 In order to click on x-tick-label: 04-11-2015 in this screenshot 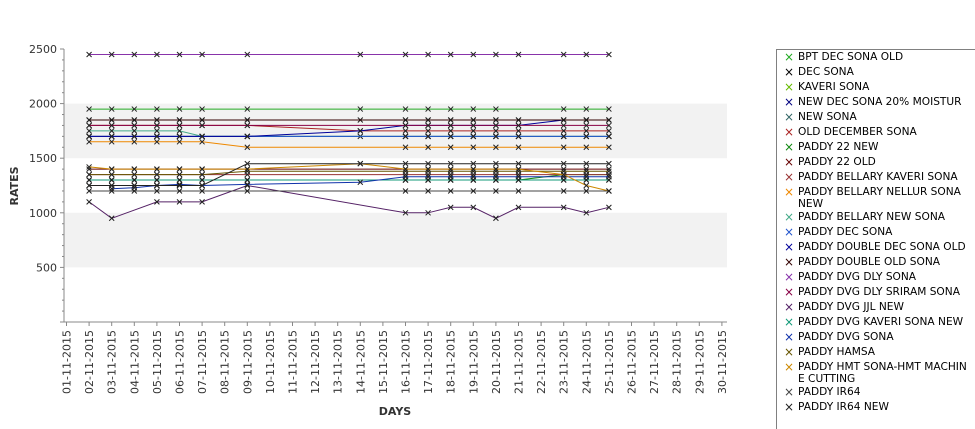, I will do `click(134, 362)`.